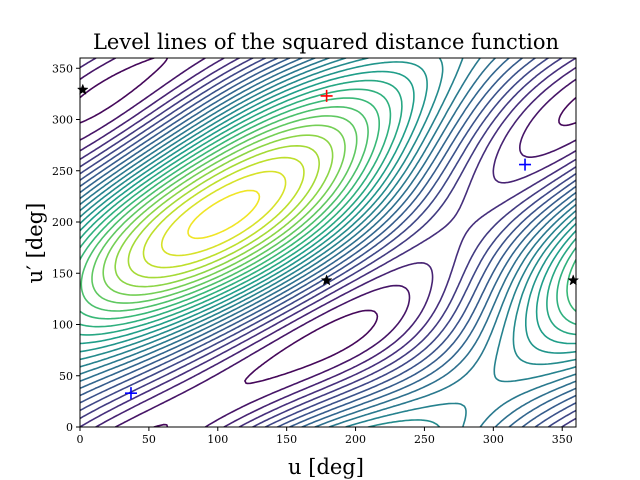 The image size is (640, 480). What do you see at coordinates (62, 325) in the screenshot?
I see `y-tick-label: 100` at bounding box center [62, 325].